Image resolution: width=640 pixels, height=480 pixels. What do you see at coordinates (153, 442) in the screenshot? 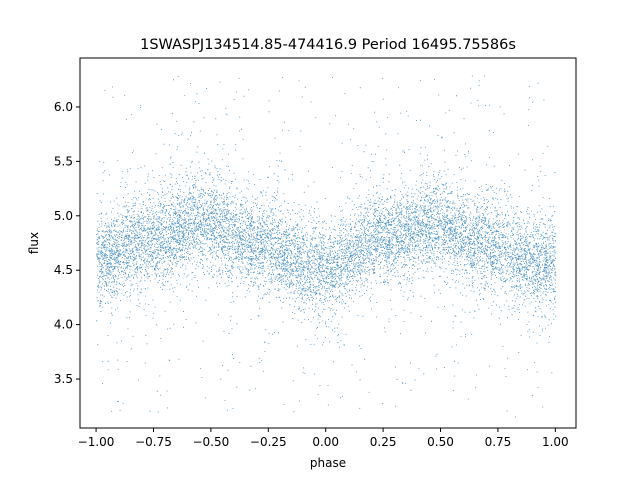
I see `x-tick-label: −0.75` at bounding box center [153, 442].